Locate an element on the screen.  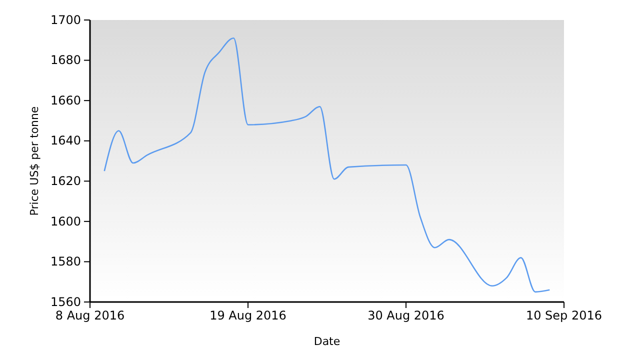
y-axis-title: Price US$ per tonne is located at coordinates (34, 161).